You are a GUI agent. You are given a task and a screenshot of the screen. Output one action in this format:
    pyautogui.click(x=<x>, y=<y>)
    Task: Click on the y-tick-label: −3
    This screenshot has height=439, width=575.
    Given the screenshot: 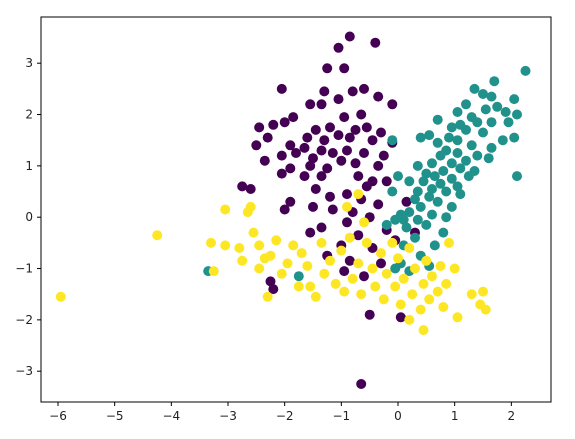 What is the action you would take?
    pyautogui.click(x=24, y=371)
    